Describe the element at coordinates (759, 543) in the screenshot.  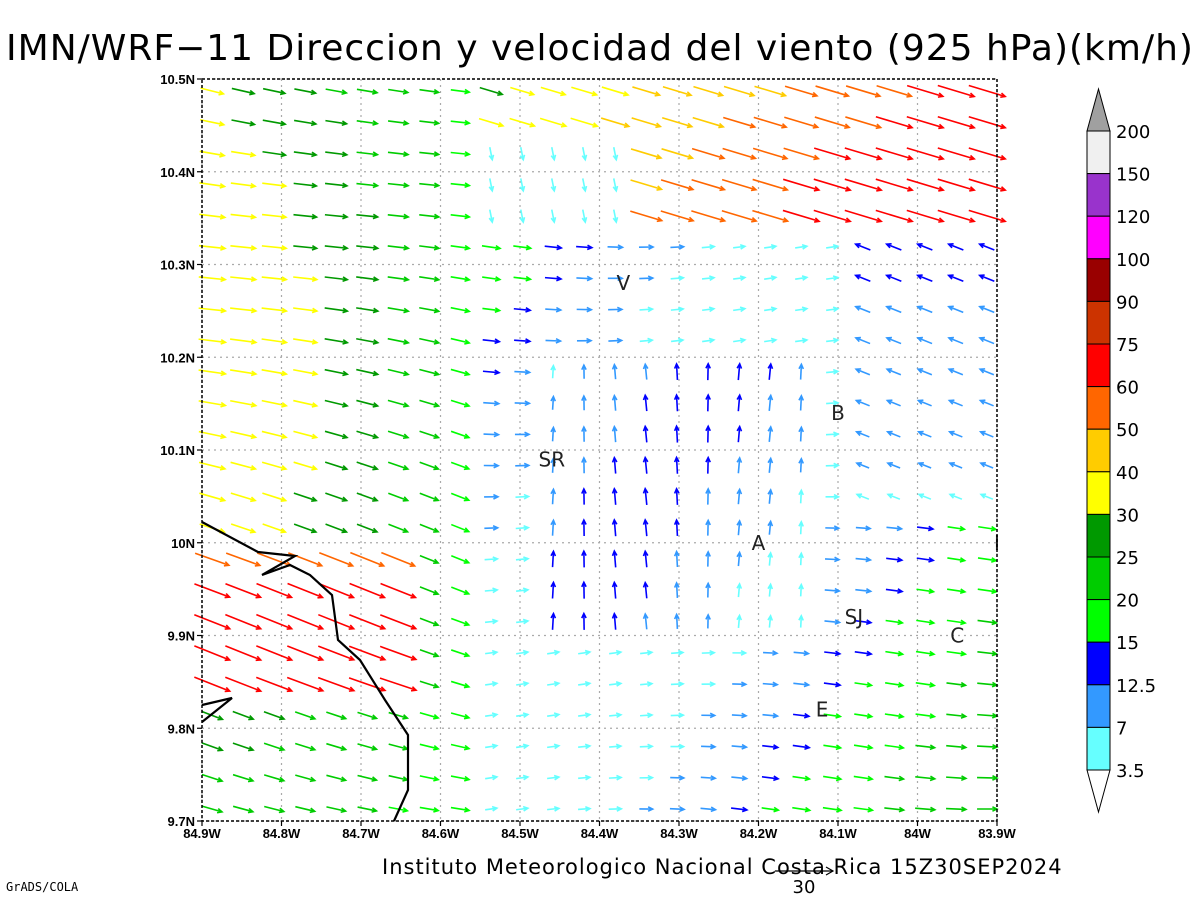
I see `city-label: A` at that location.